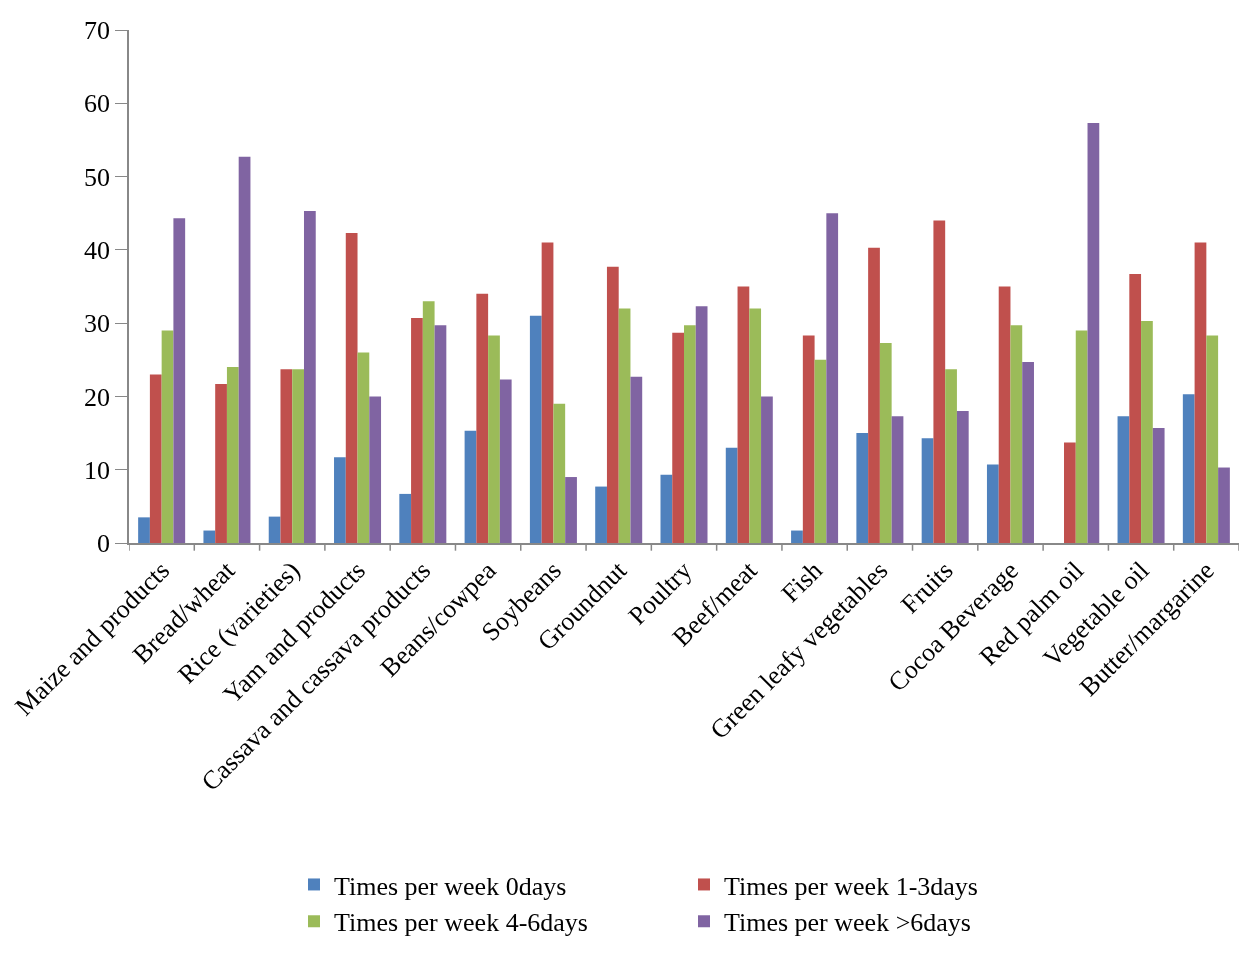  Describe the element at coordinates (97, 397) in the screenshot. I see `y-tick-label: 20` at that location.